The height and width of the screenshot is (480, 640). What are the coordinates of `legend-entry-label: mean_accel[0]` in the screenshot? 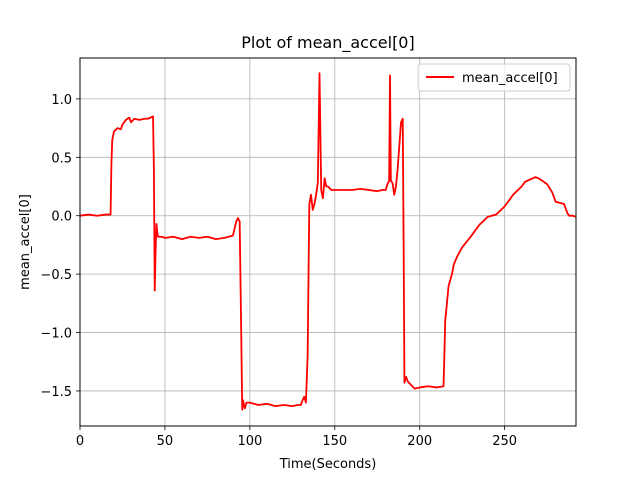 It's located at (510, 78).